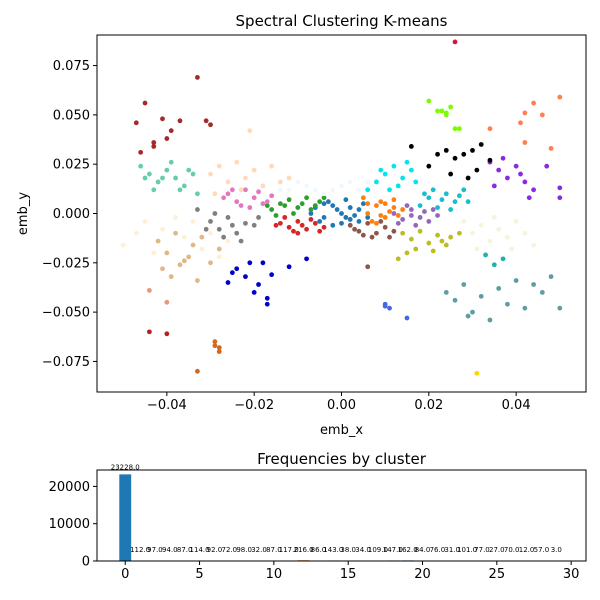 The width and height of the screenshot is (600, 600). What do you see at coordinates (319, 550) in the screenshot?
I see `bar-data-label: 86.0` at bounding box center [319, 550].